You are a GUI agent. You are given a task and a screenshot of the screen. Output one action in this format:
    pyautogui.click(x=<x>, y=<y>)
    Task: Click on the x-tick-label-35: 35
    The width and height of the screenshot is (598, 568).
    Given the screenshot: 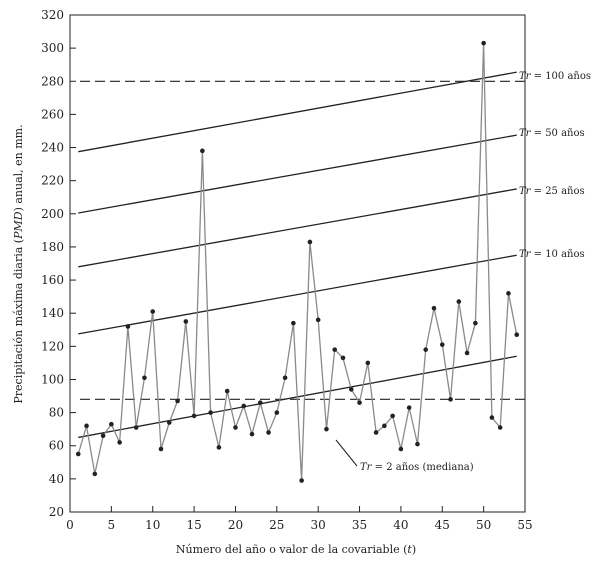 What is the action you would take?
    pyautogui.click(x=359, y=525)
    